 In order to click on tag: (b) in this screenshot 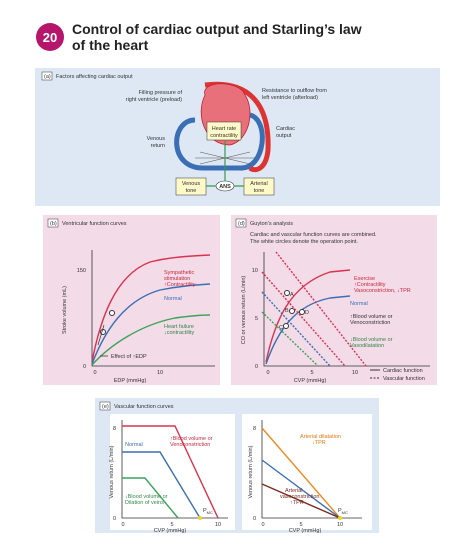, I will do `click(53, 224)`.